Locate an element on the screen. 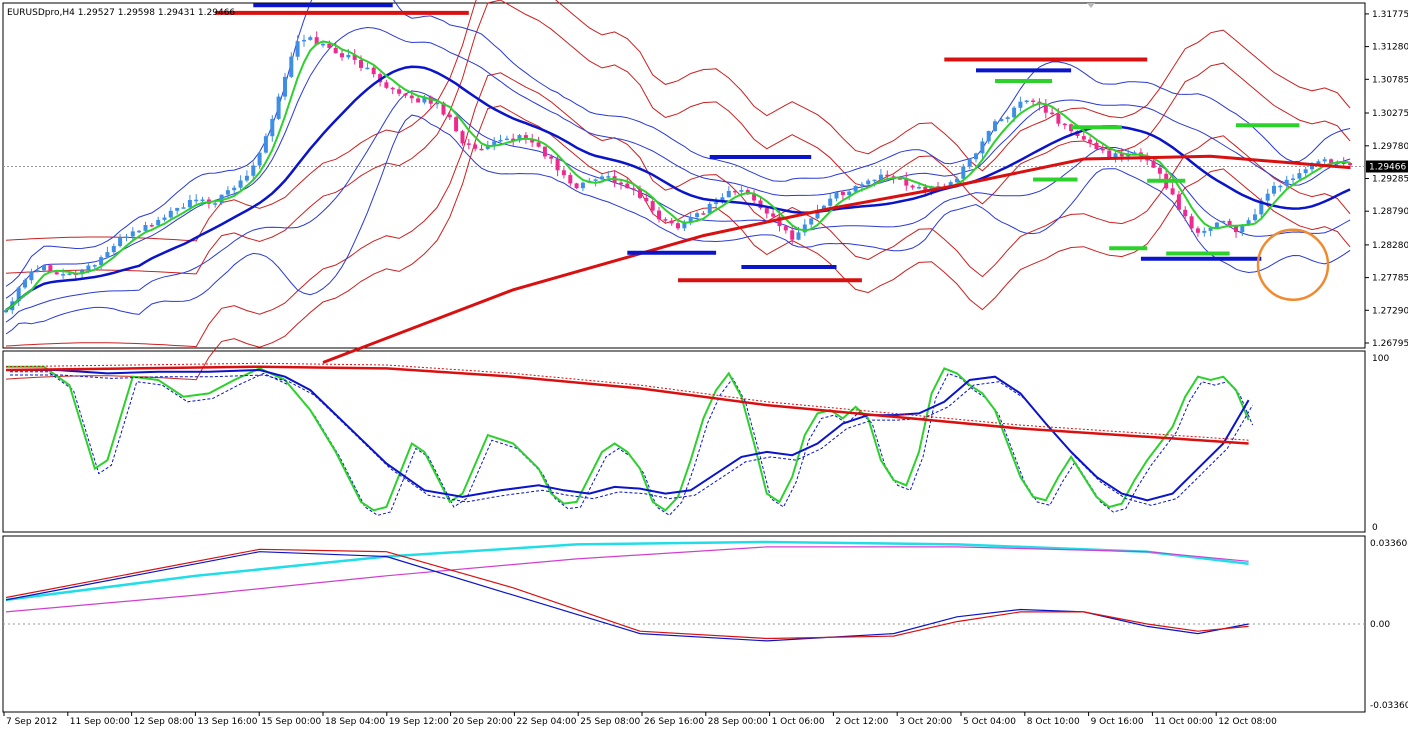 The image size is (1408, 730). macd-line-red is located at coordinates (627, 594).